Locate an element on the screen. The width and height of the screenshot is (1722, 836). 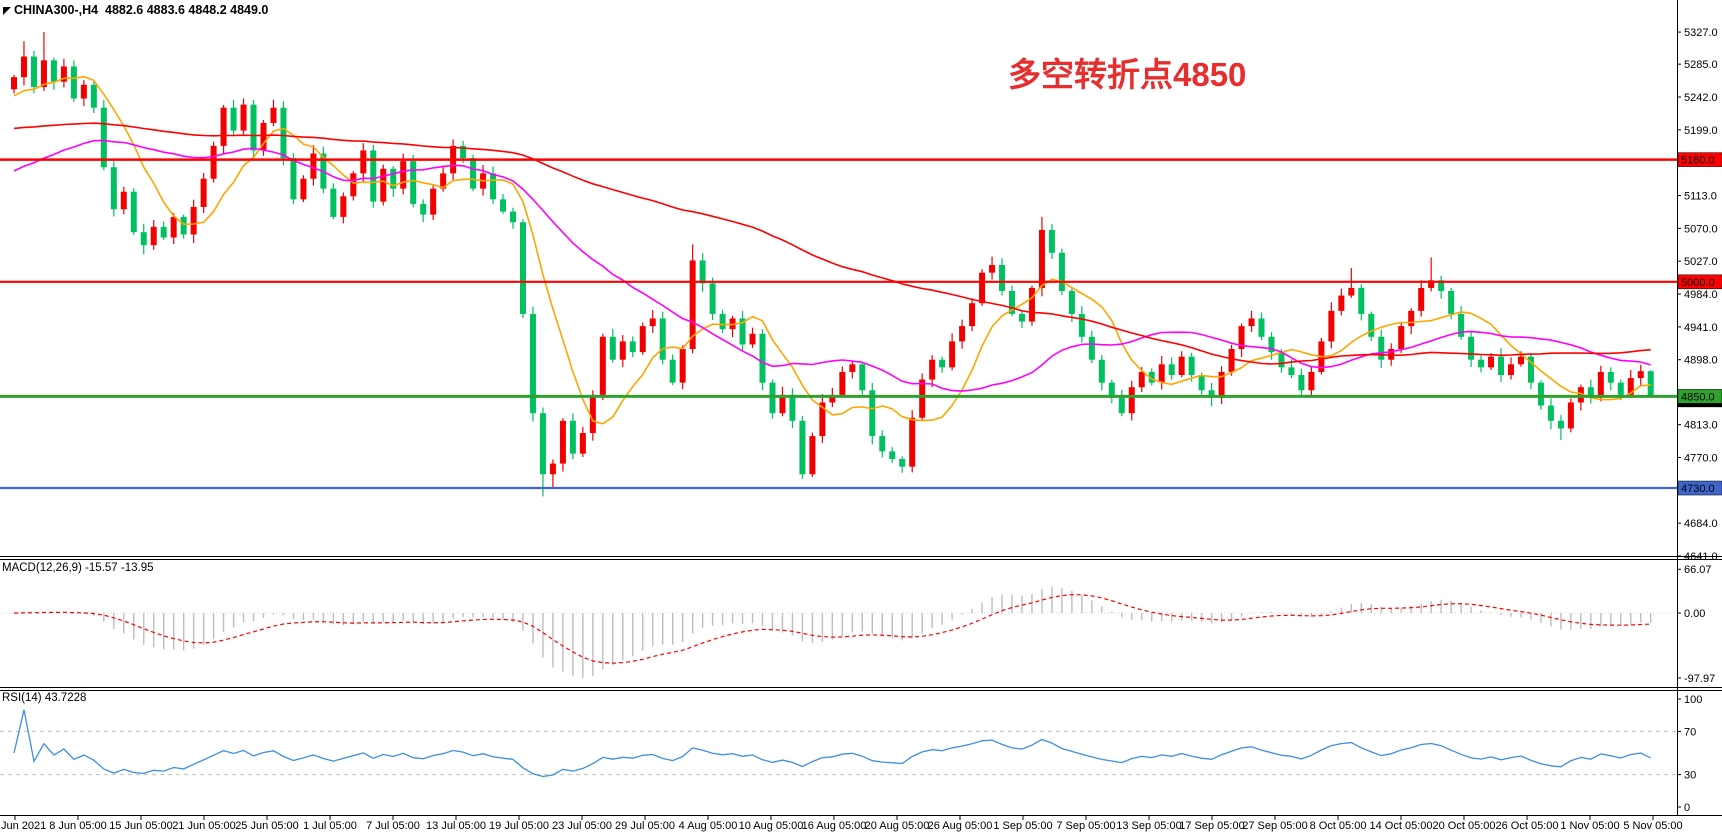
price-tick-label: 4813.0 is located at coordinates (1701, 426).